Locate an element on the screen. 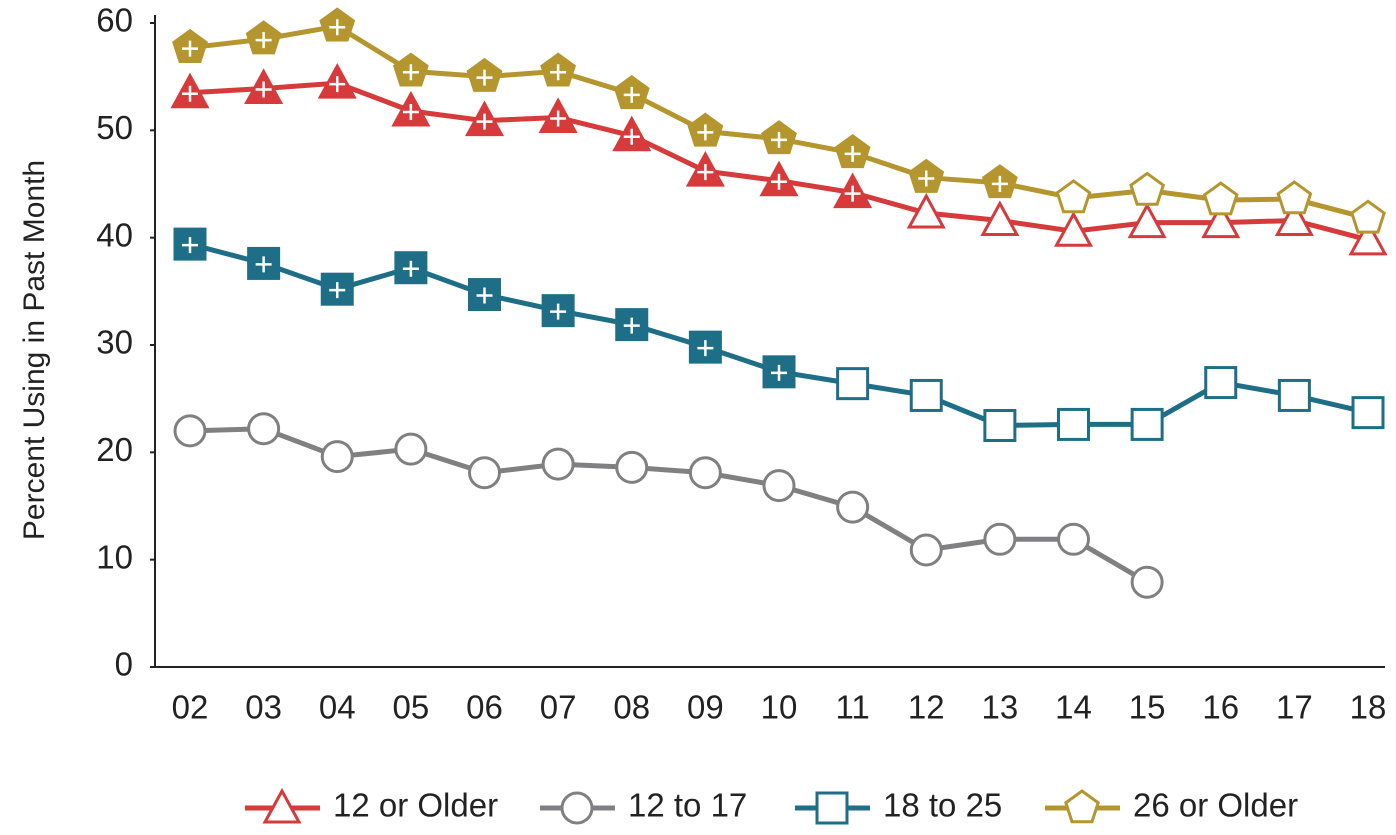 The image size is (1396, 835). legend-label: 12 or Older is located at coordinates (415, 805).